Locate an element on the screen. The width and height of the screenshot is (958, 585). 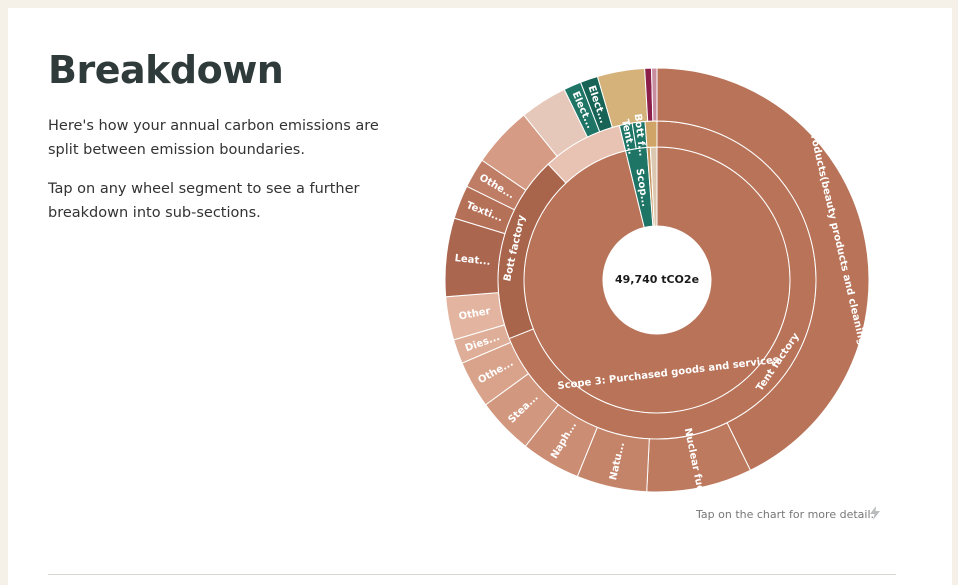
chart-hint: Tap on the chart for more detail. is located at coordinates (785, 514).